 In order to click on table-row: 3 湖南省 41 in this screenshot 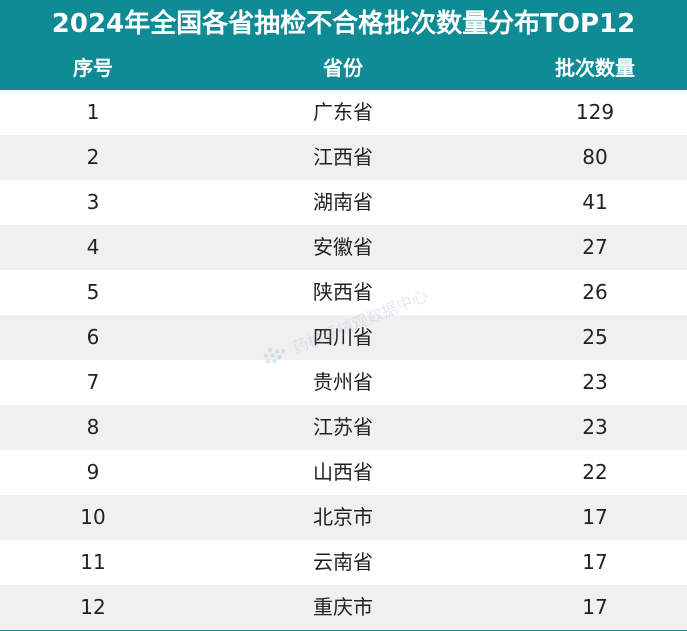, I will do `click(343, 202)`.